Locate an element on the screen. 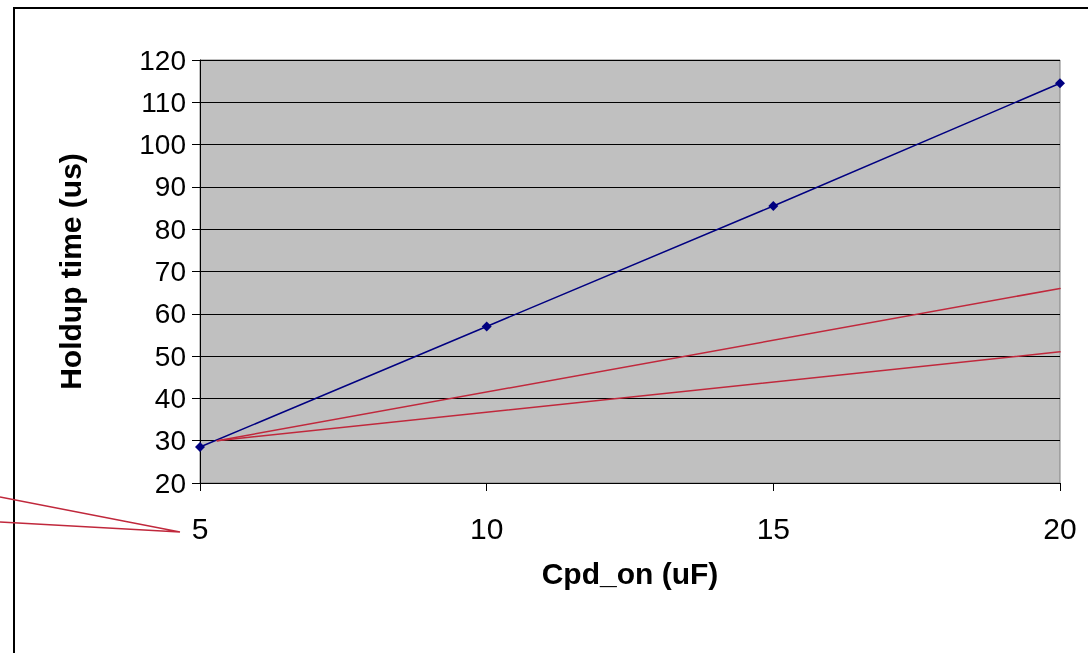 Image resolution: width=1088 pixels, height=653 pixels. y-tick-label: 60 is located at coordinates (170, 314).